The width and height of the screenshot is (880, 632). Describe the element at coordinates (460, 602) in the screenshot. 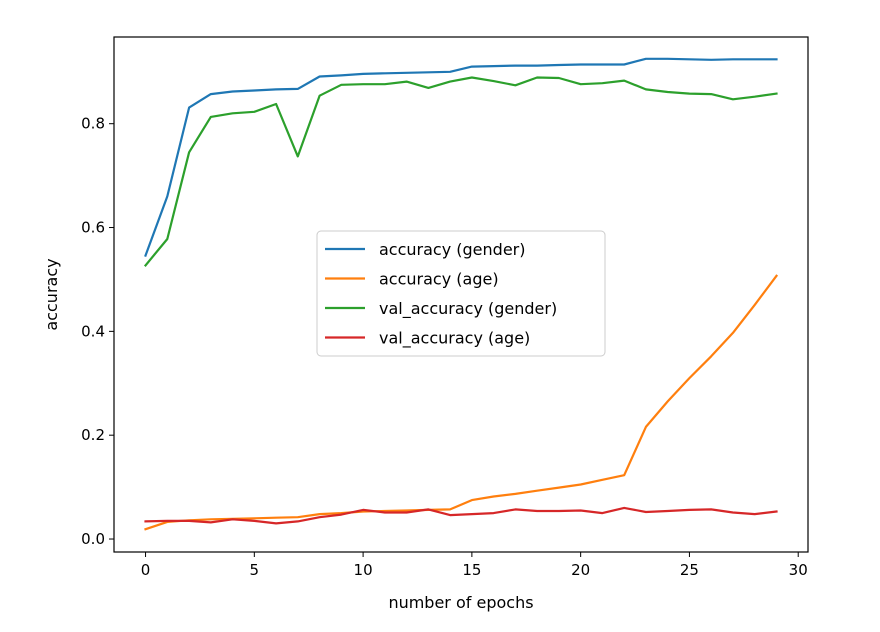

I see `x-axis-label: number of epochs` at that location.